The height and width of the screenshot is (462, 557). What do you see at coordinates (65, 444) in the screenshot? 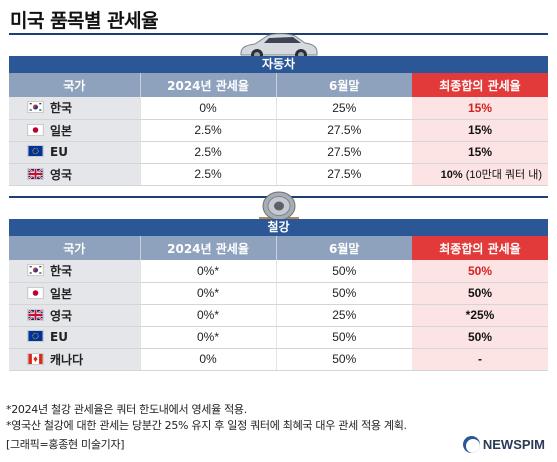
I see `graphic-credit: [그래픽=홍종현 미술기자]` at bounding box center [65, 444].